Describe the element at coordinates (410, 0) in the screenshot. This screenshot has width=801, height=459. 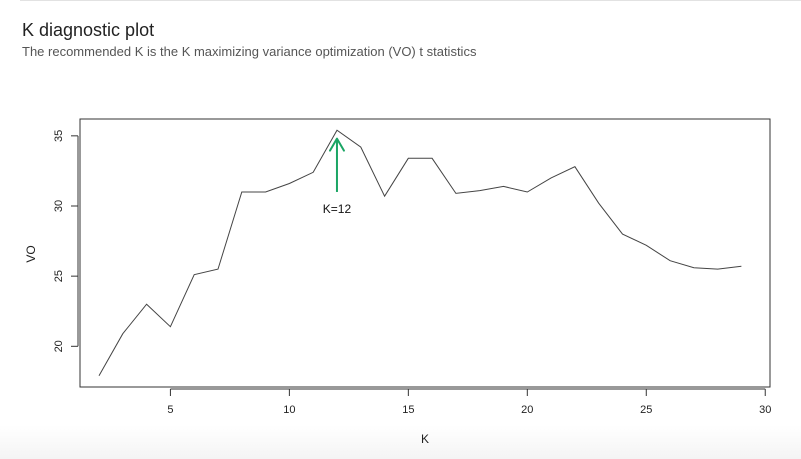
I see `top-divider` at that location.